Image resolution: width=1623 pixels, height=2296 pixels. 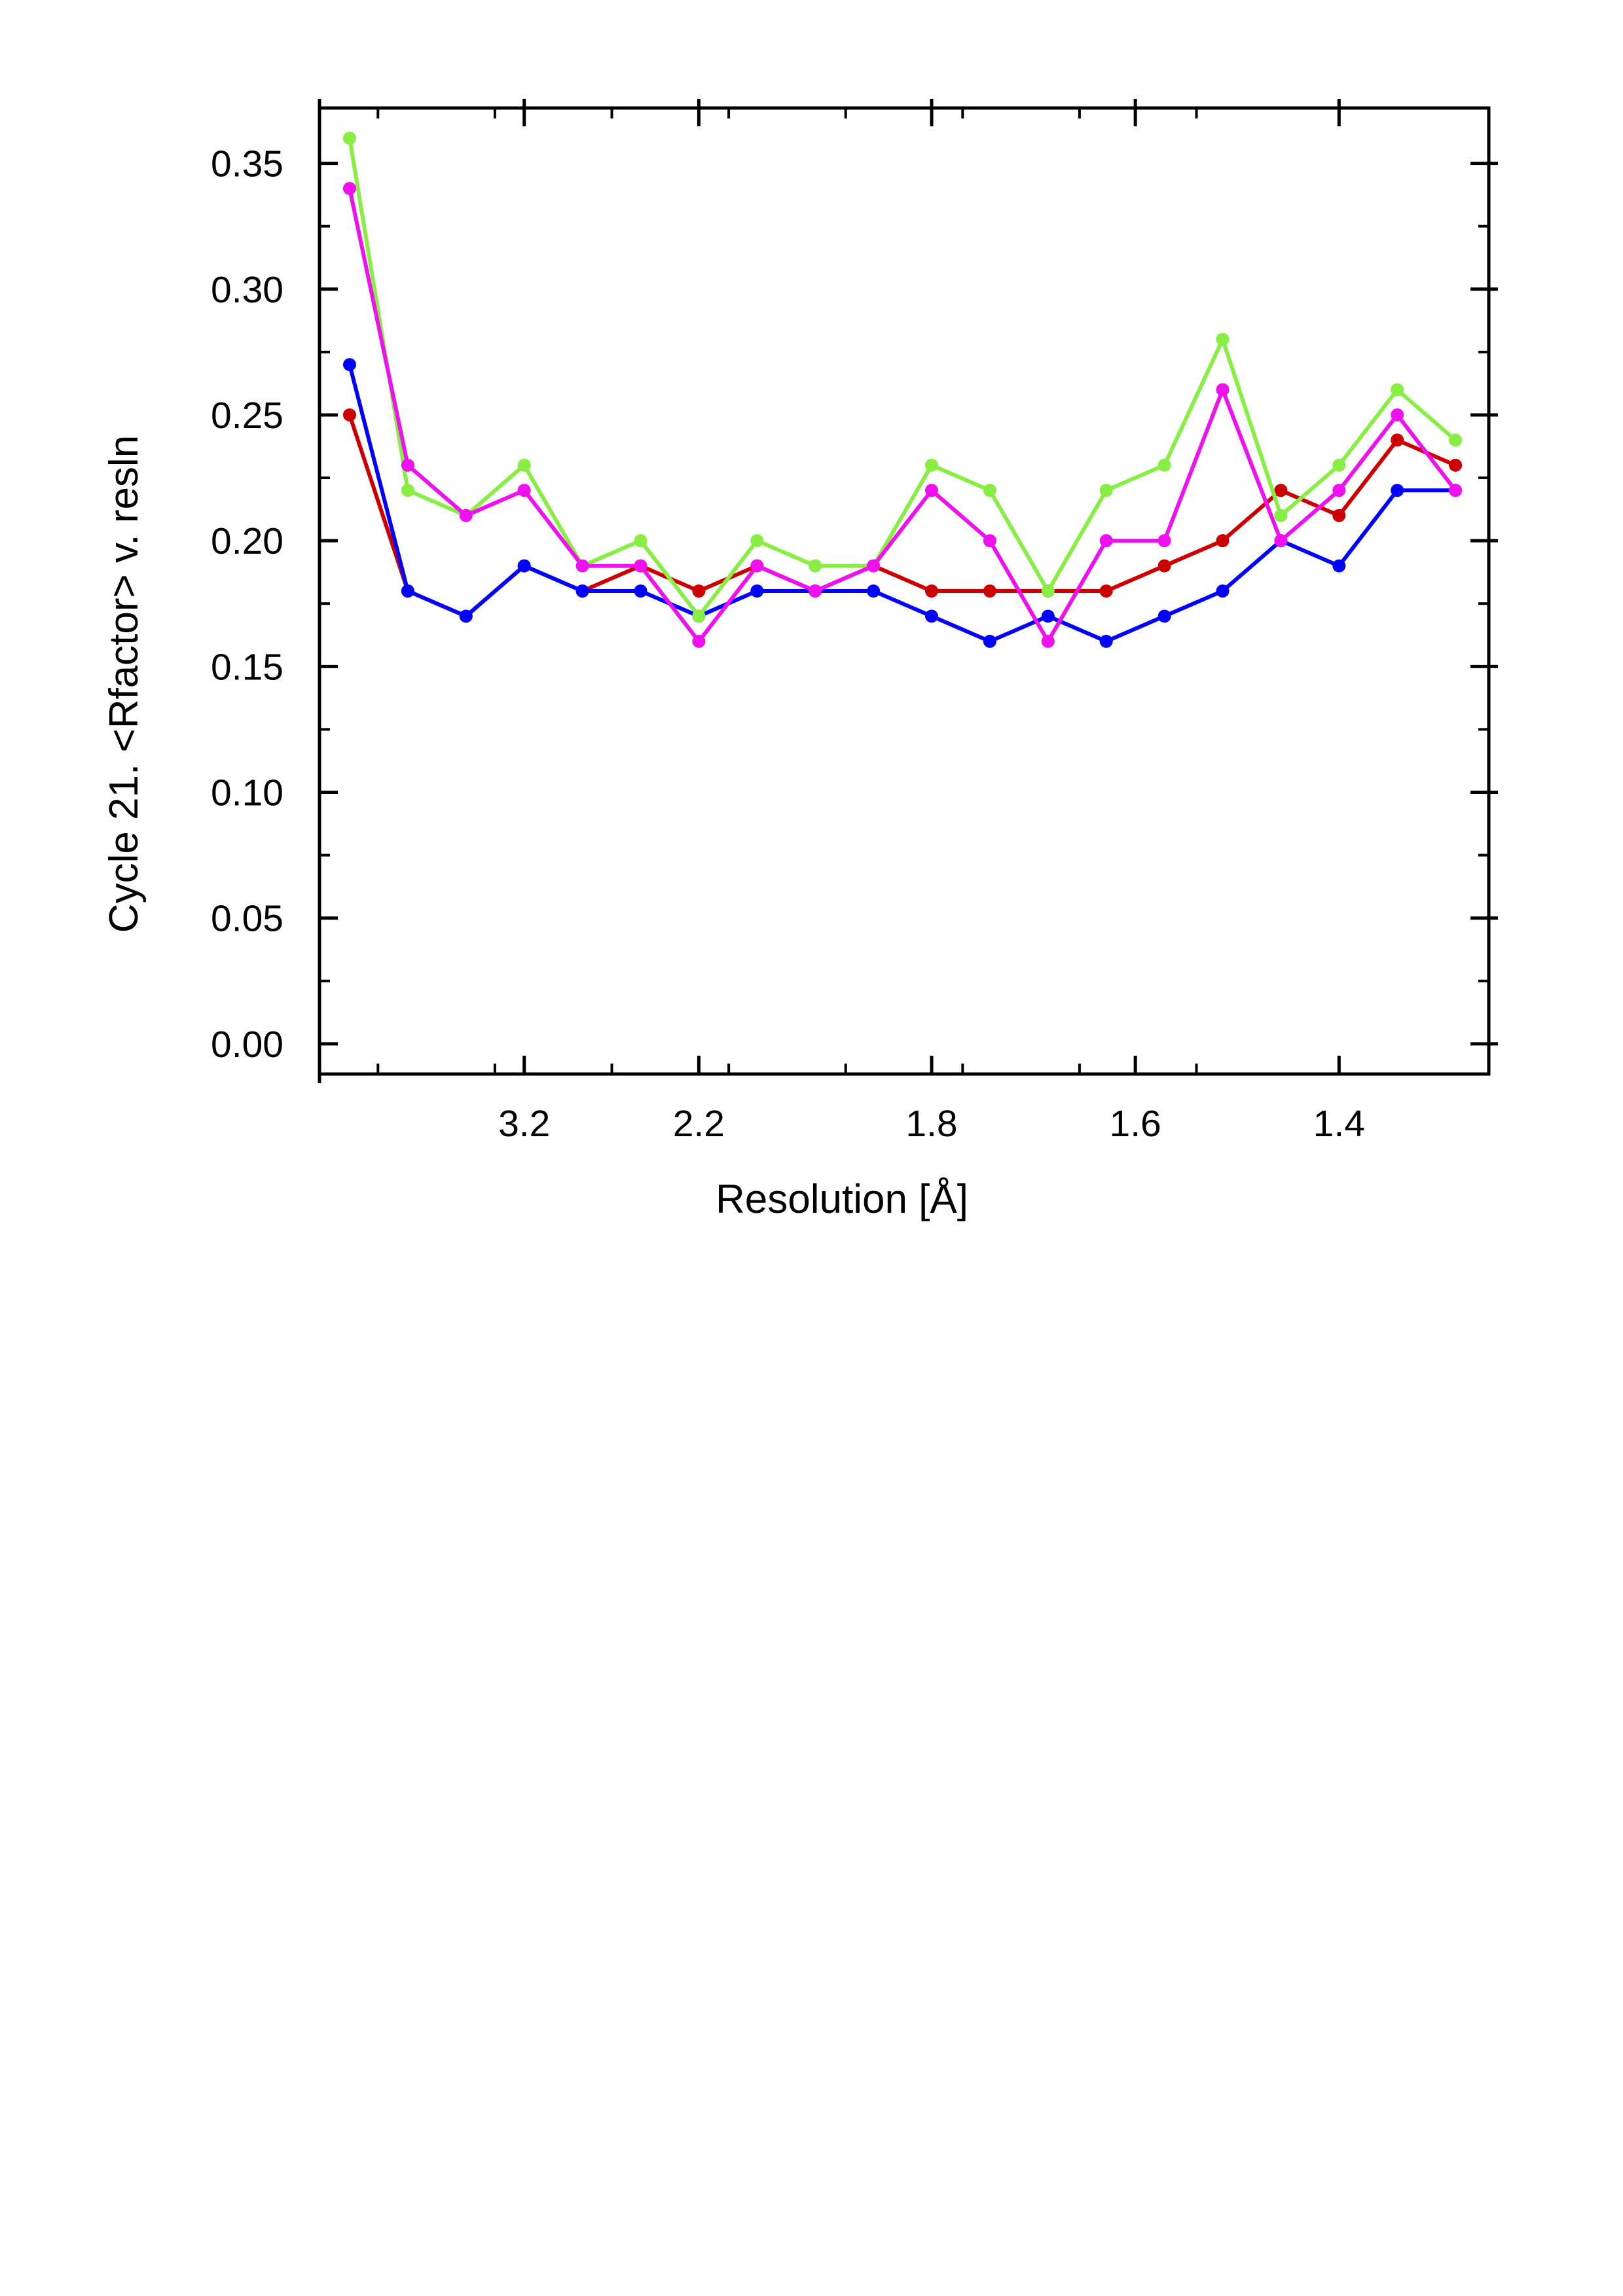 What do you see at coordinates (1339, 1124) in the screenshot?
I see `x-tick-label: 1.4` at bounding box center [1339, 1124].